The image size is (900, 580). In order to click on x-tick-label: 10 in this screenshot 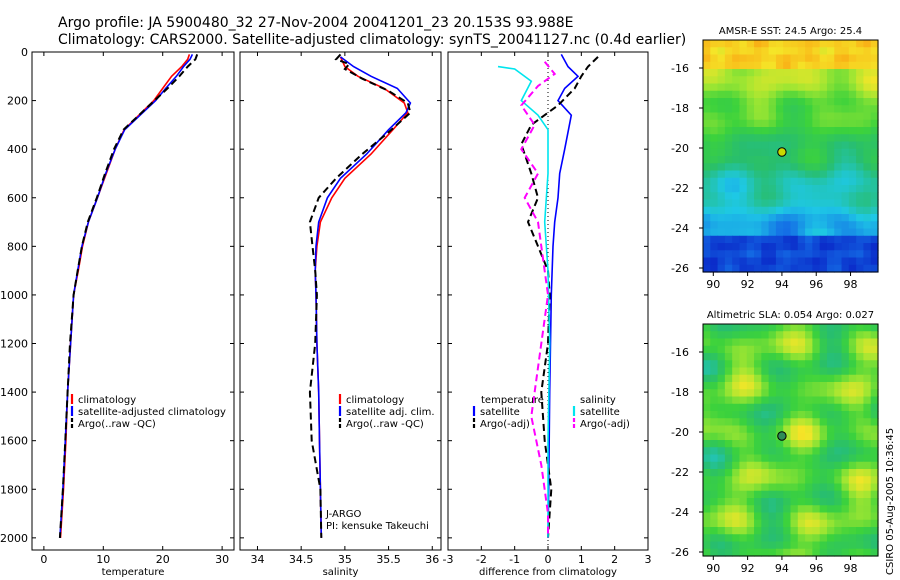, I will do `click(103, 559)`.